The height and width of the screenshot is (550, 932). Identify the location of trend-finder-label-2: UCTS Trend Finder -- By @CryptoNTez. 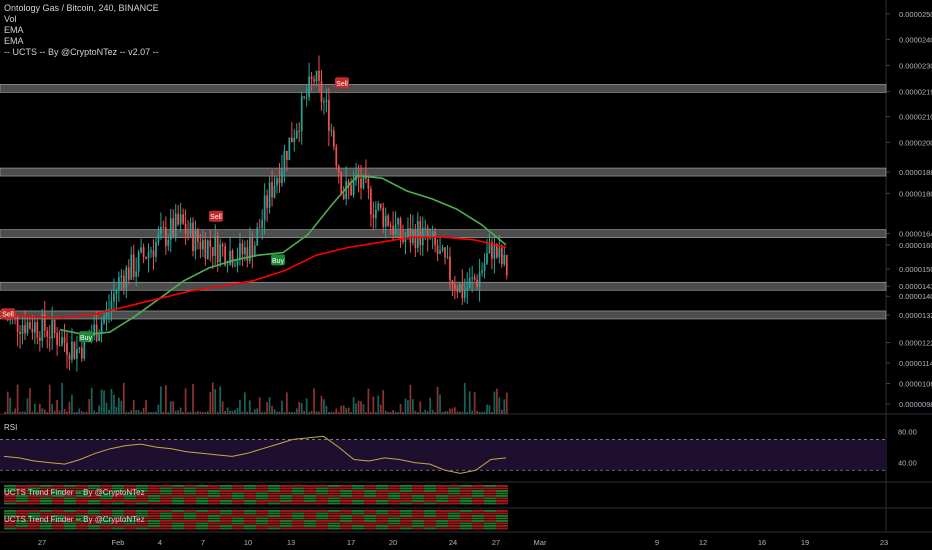
(74, 519).